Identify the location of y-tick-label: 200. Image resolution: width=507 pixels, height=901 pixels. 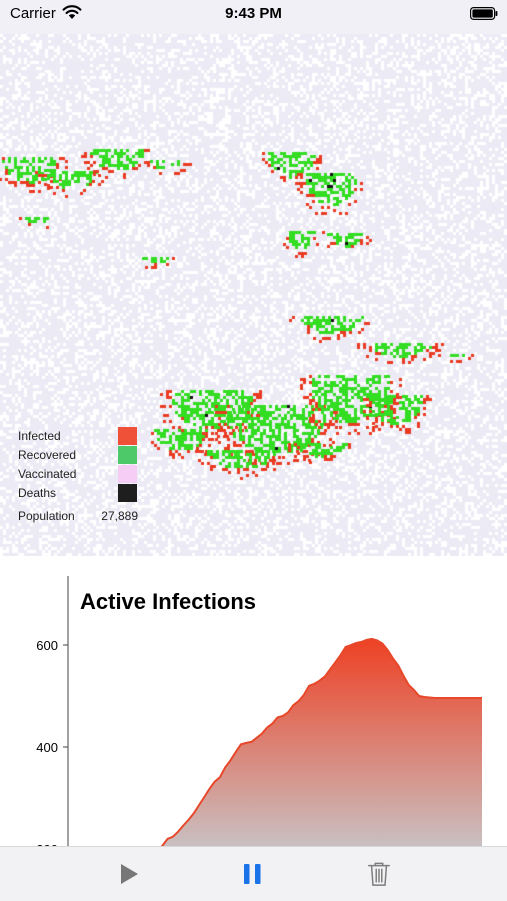
(47, 844).